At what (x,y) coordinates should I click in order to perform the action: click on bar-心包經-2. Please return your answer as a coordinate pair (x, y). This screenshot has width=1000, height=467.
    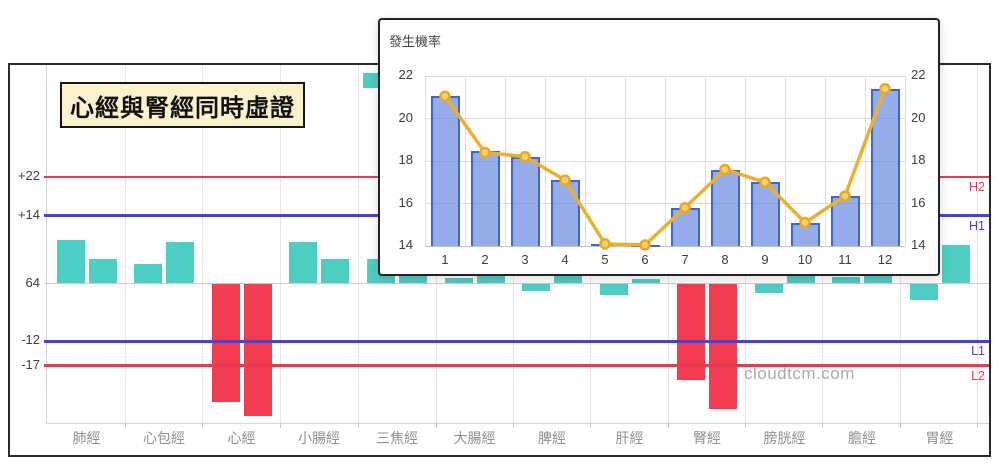
    Looking at the image, I should click on (180, 263).